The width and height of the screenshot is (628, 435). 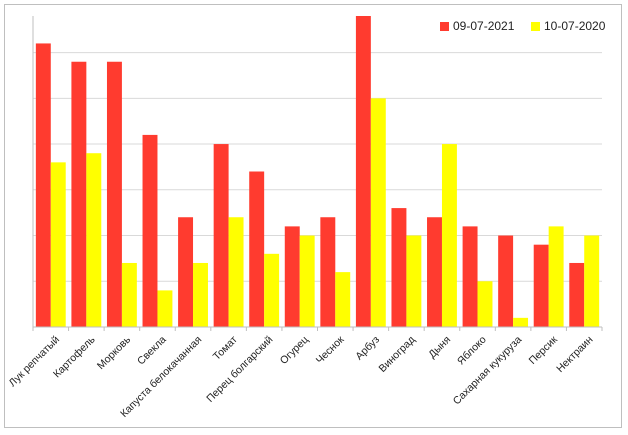 I want to click on x-tick-label: Лук репчатый, so click(x=35, y=362).